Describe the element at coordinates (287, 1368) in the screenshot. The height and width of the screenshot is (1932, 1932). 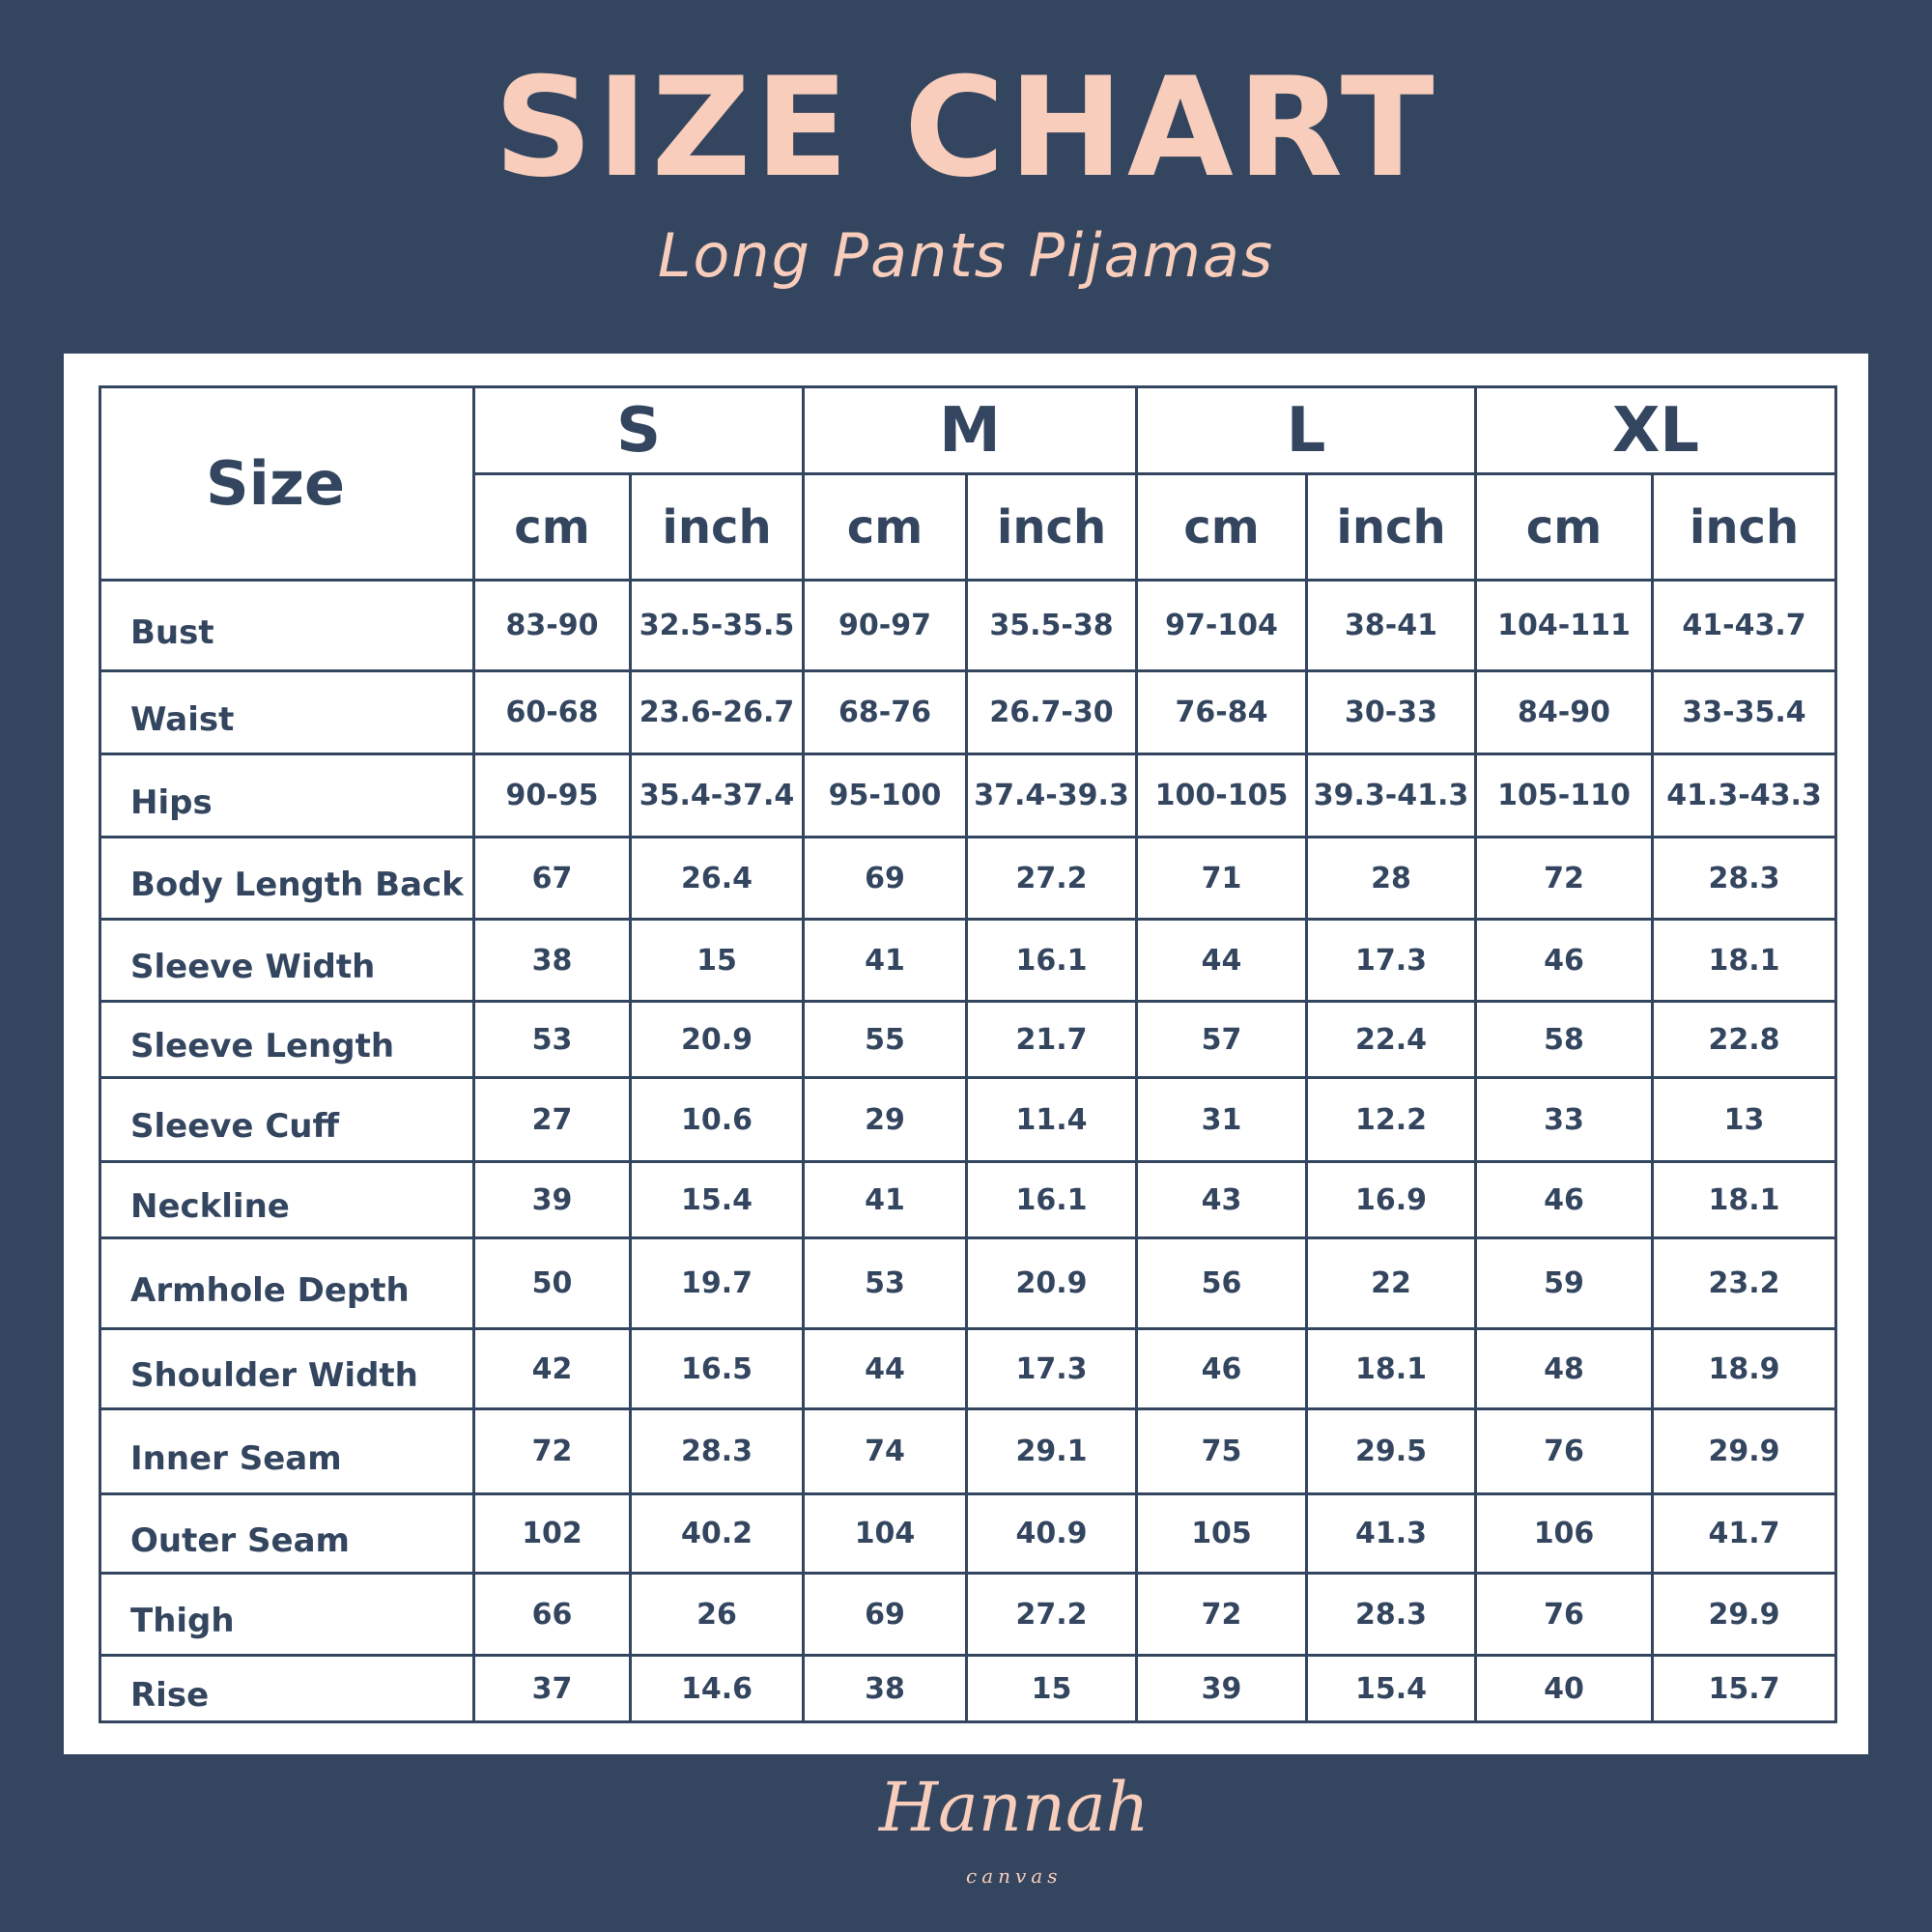
I see `row-label: Shoulder Width` at that location.